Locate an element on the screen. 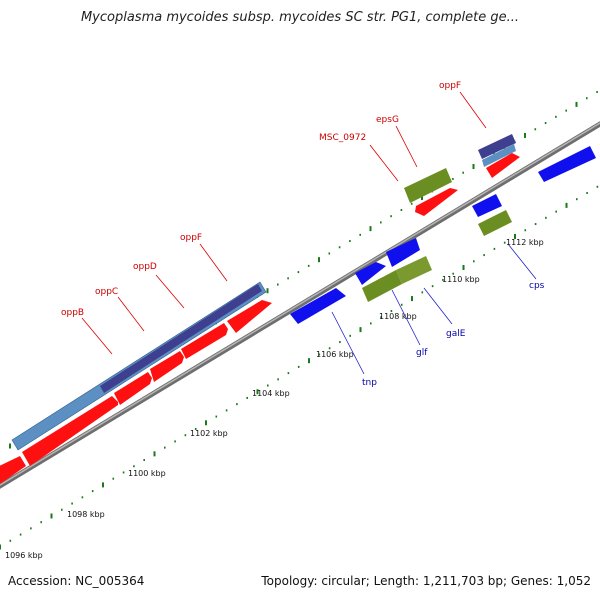  reverse-leaders is located at coordinates (434, 309).